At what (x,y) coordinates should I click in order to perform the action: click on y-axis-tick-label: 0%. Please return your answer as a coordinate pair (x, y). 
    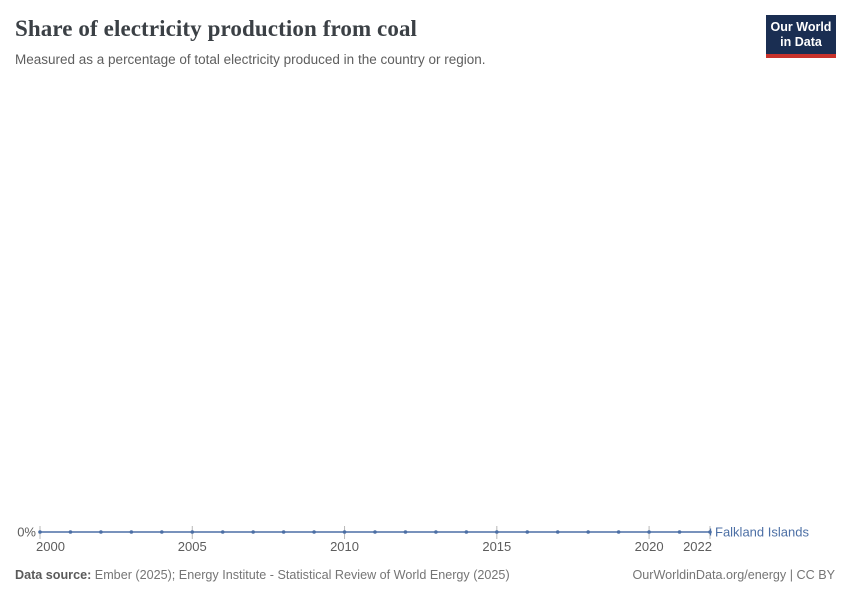
    Looking at the image, I should click on (26, 532).